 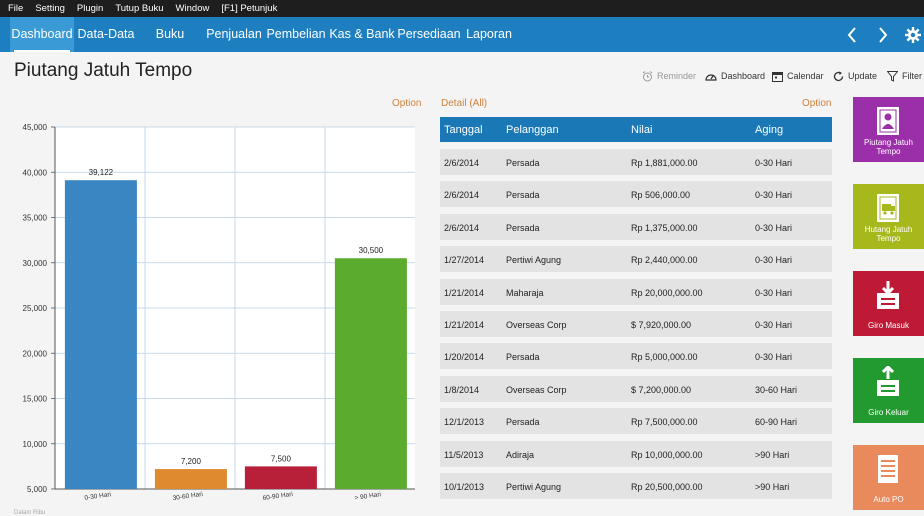 I want to click on x-tick-label: 0-30 Hari, so click(x=97, y=496).